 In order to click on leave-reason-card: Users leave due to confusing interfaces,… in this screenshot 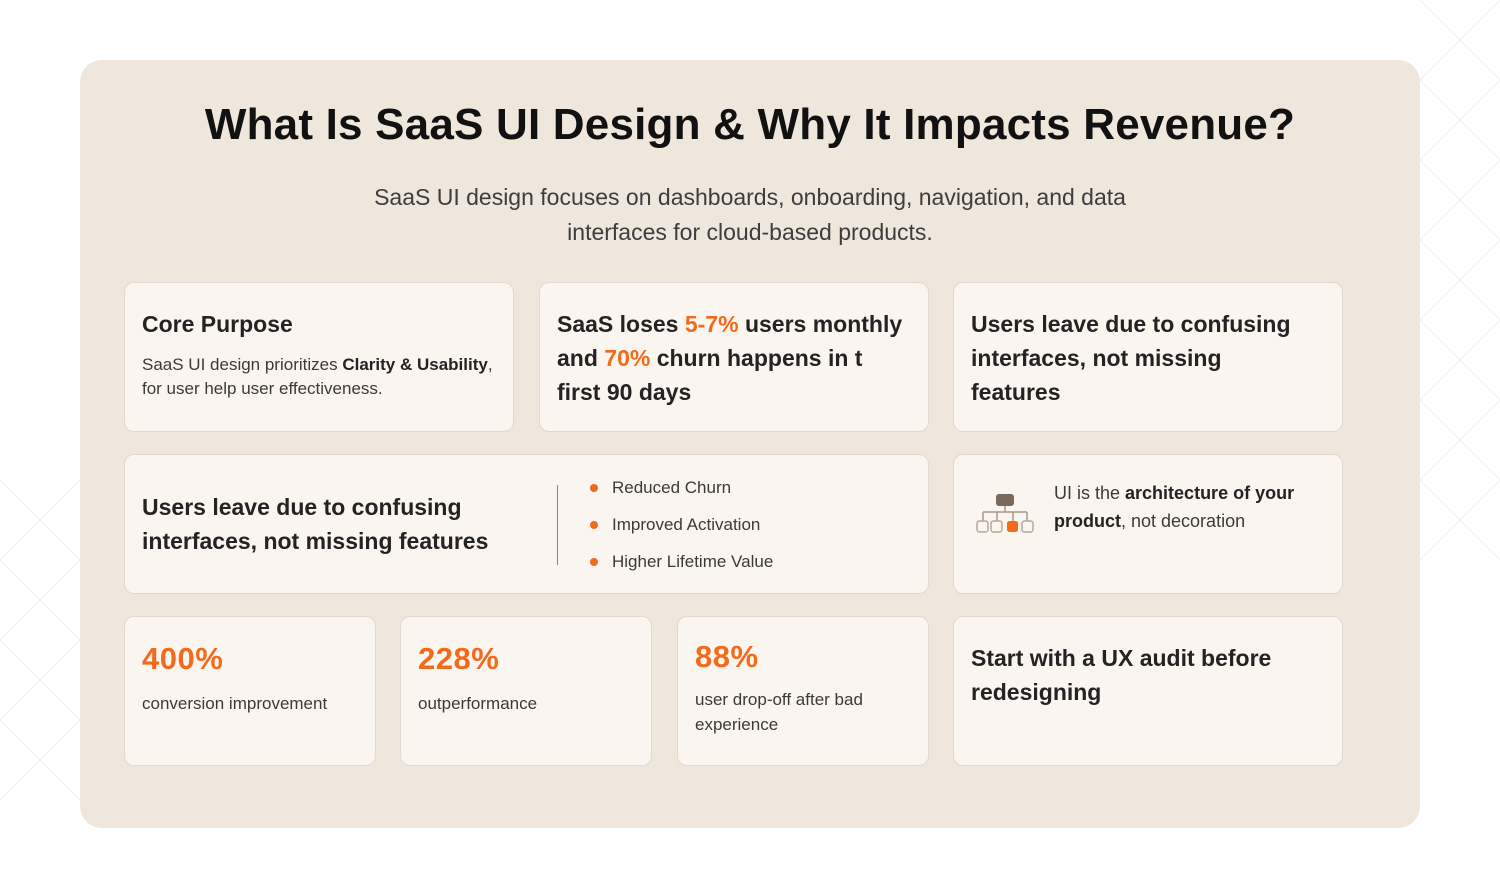, I will do `click(1148, 357)`.